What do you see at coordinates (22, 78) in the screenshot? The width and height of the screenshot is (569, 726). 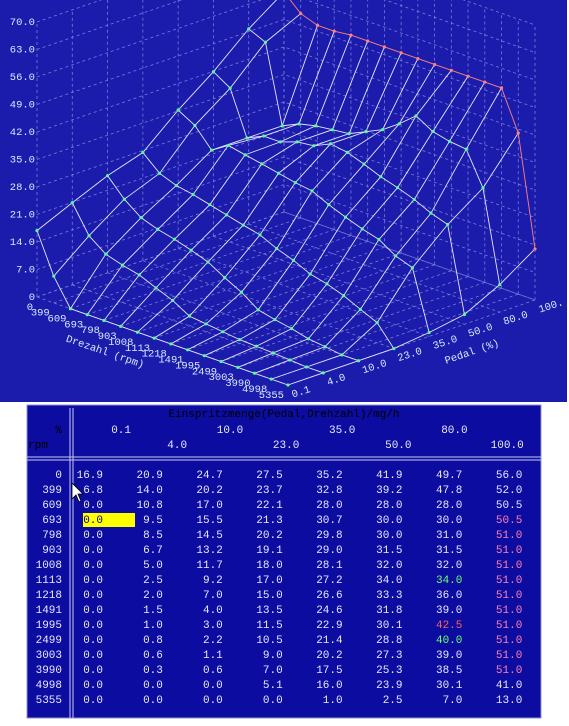 I see `z-tick-label: 56.0` at bounding box center [22, 78].